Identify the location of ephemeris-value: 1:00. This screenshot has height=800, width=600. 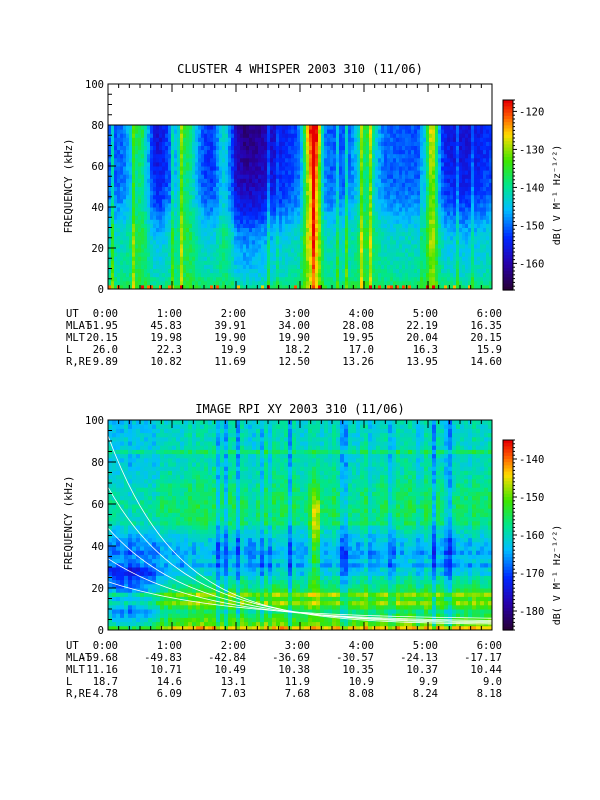
(169, 314).